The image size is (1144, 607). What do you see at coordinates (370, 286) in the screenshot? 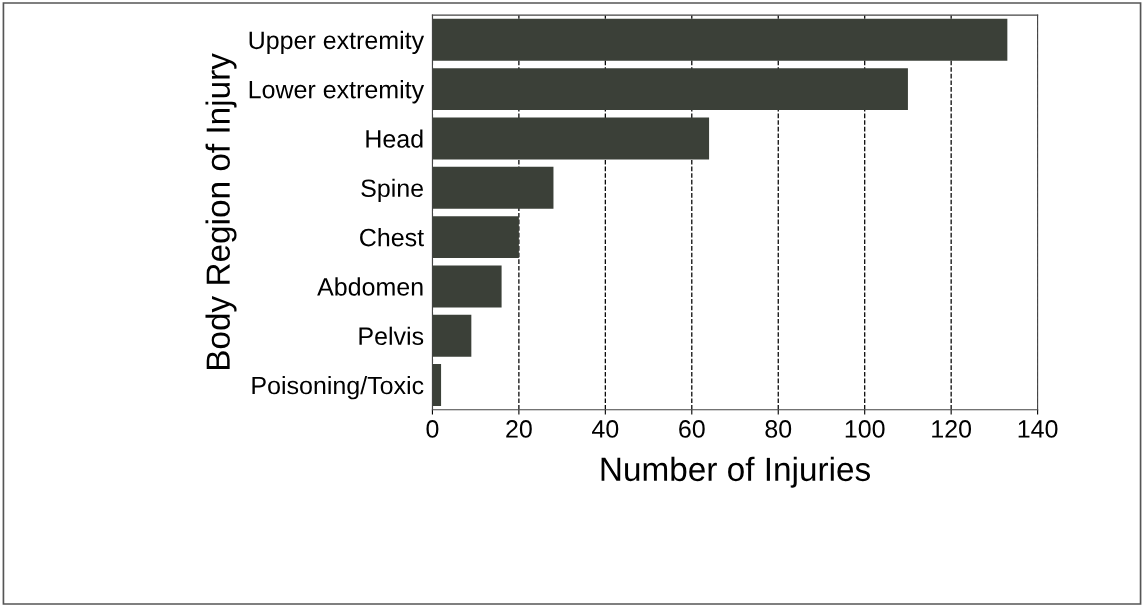
I see `y-tick-label: Abdomen` at bounding box center [370, 286].